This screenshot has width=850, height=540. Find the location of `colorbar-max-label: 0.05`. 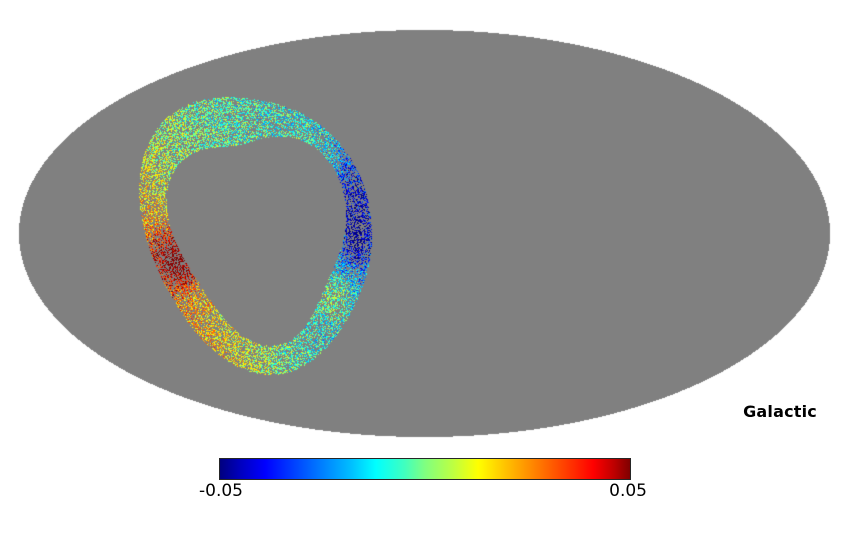

colorbar-max-label: 0.05 is located at coordinates (628, 491).